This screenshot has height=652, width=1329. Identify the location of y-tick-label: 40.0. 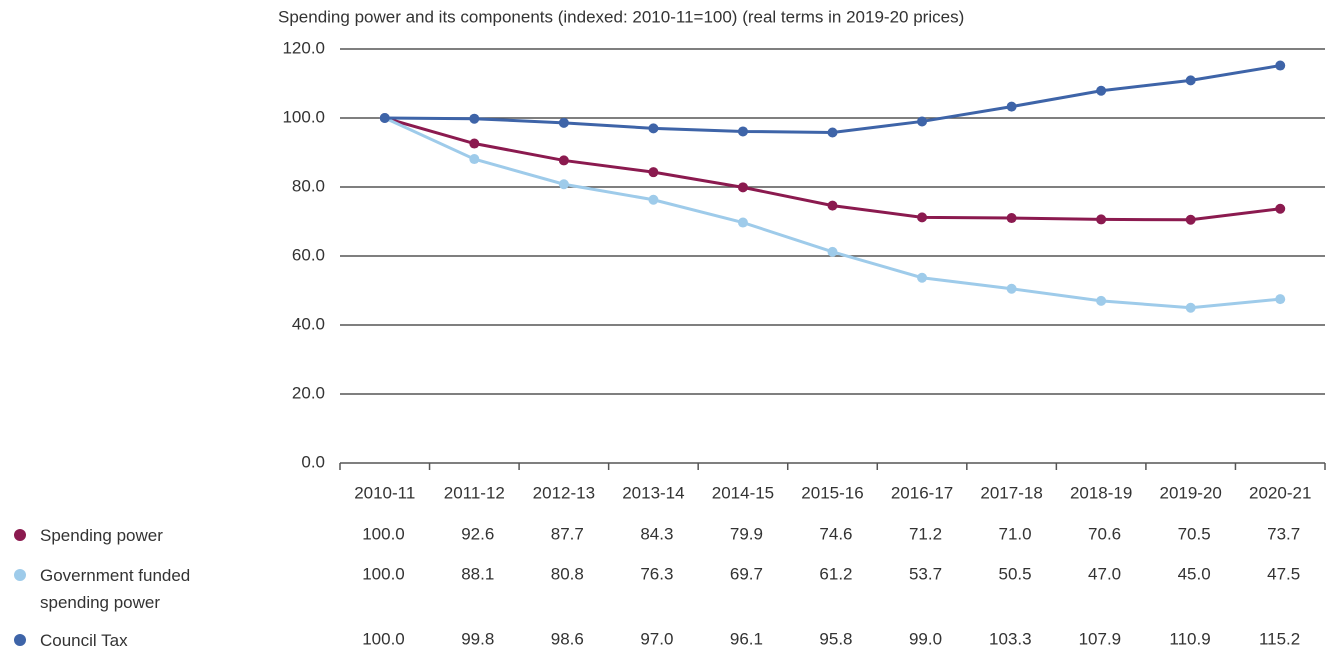
(308, 323).